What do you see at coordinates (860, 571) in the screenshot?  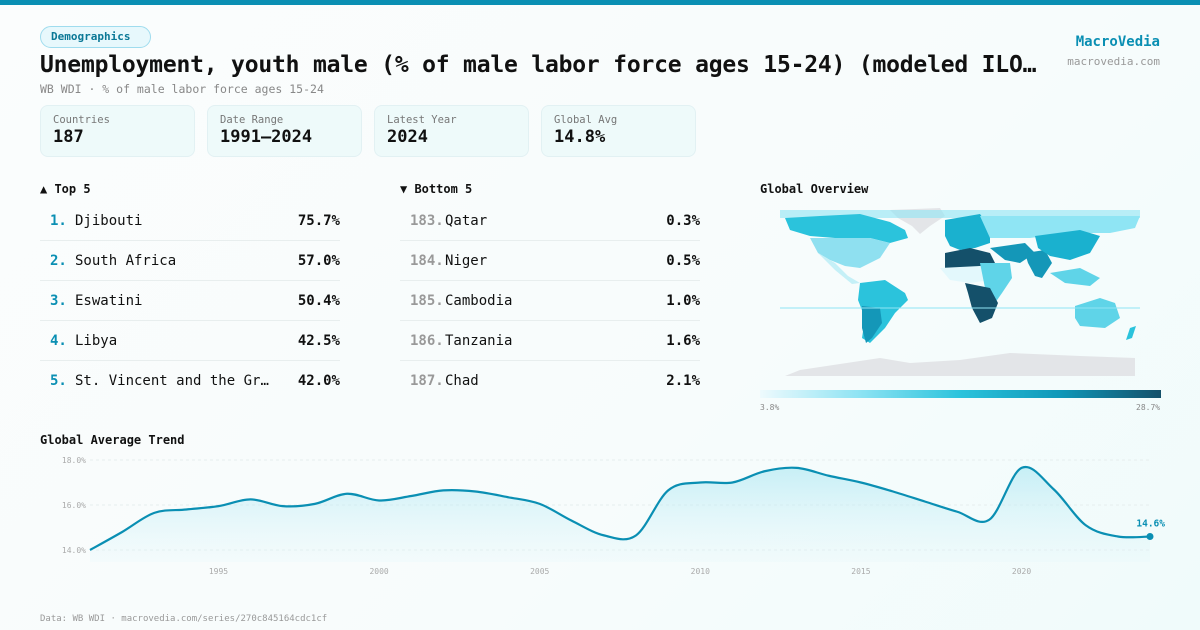 I see `x-tick-label: 2015` at bounding box center [860, 571].